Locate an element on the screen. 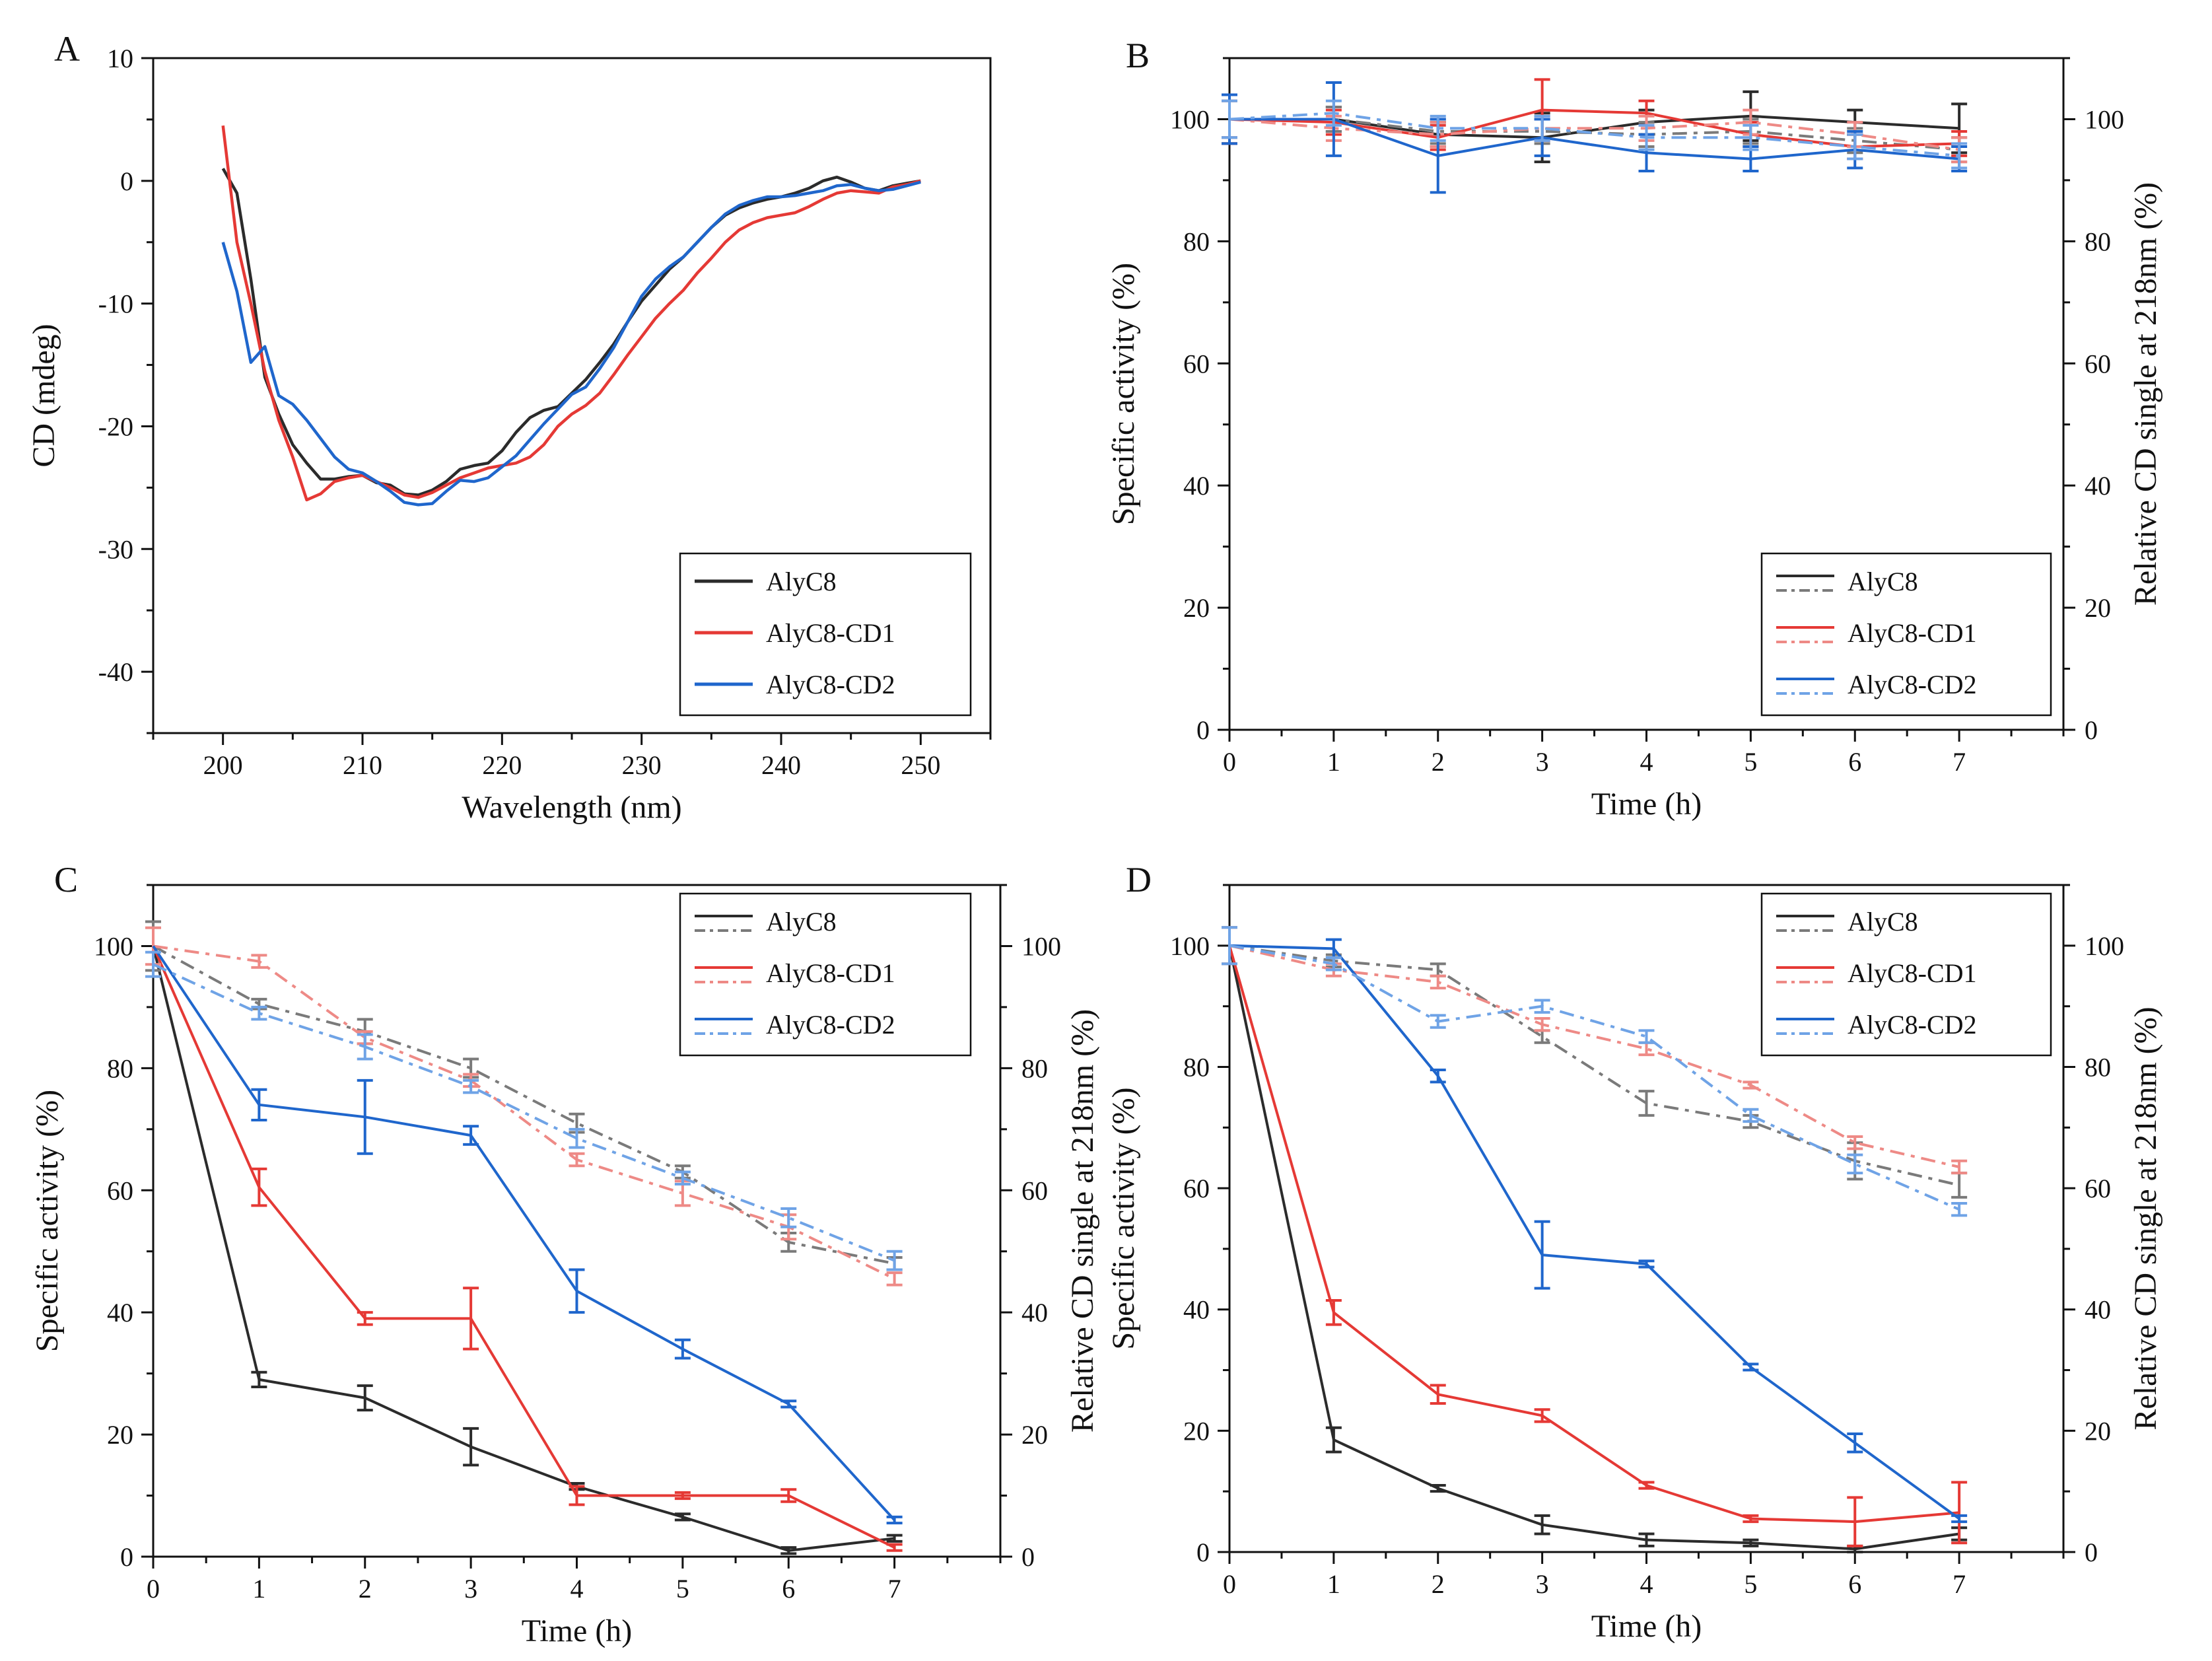 This screenshot has height=1661, width=2212. y-tick-label: -30 is located at coordinates (115, 549).